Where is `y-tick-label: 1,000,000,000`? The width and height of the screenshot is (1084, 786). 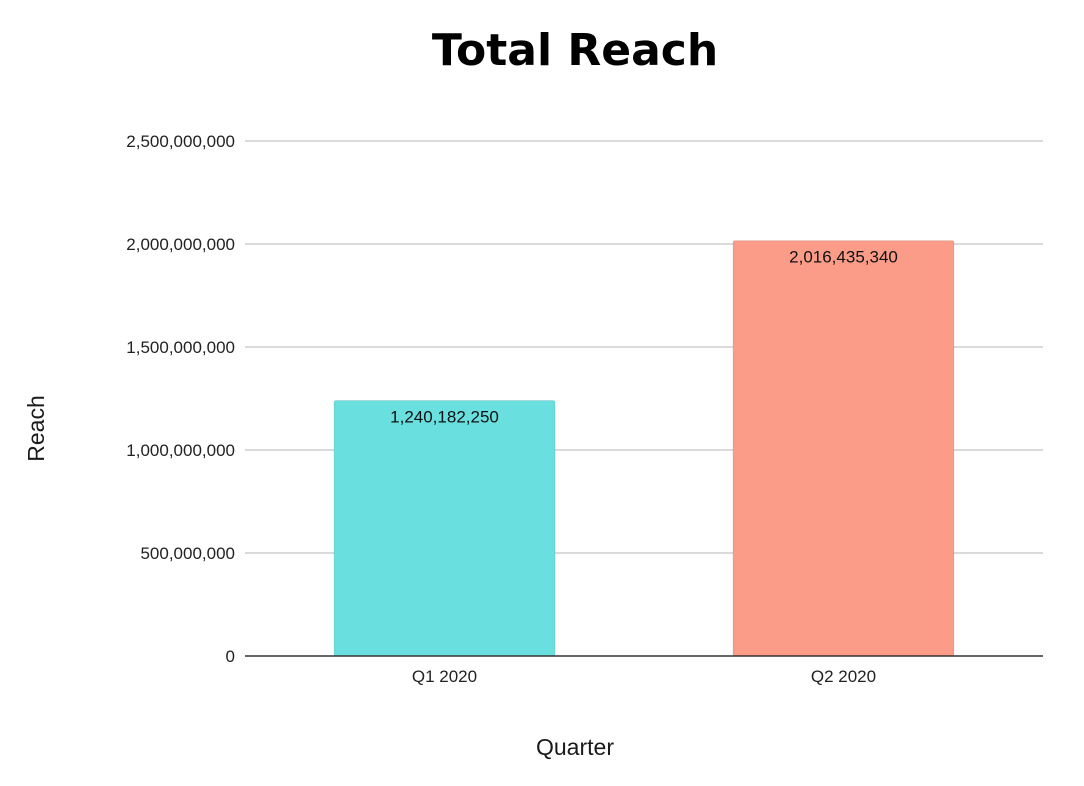
y-tick-label: 1,000,000,000 is located at coordinates (180, 450).